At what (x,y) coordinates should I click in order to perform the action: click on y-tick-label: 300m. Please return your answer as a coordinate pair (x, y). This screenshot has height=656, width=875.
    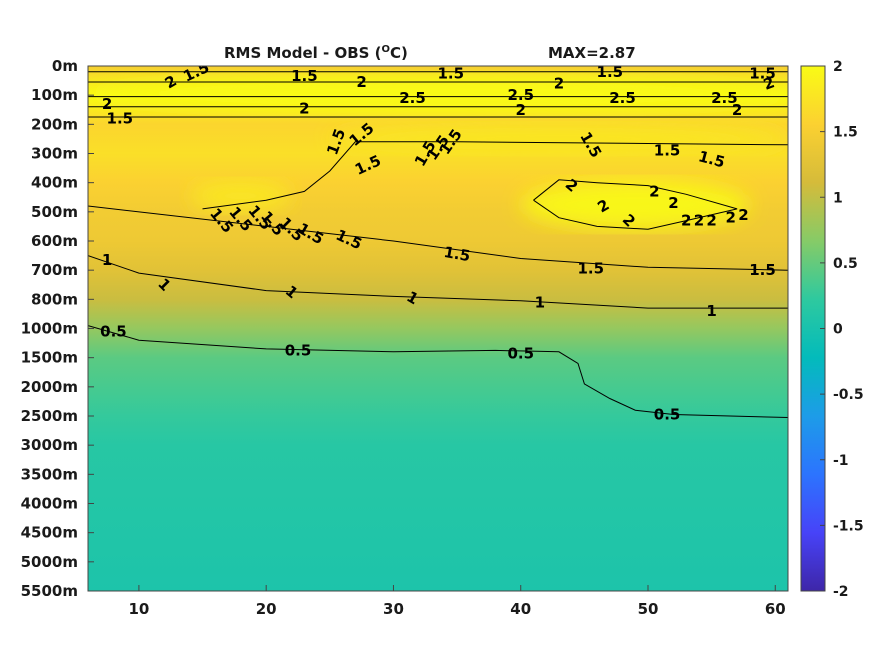
    Looking at the image, I should click on (54, 154).